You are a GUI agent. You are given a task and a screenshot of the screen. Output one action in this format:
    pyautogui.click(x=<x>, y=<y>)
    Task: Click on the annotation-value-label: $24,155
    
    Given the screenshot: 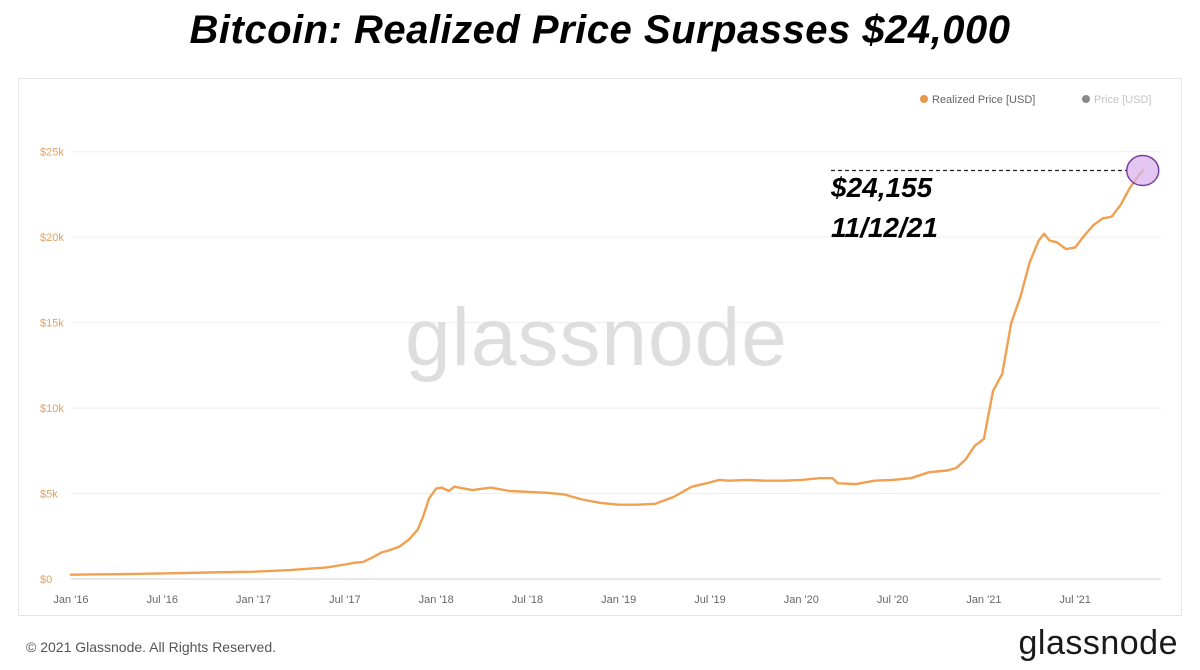 What is the action you would take?
    pyautogui.click(x=881, y=187)
    